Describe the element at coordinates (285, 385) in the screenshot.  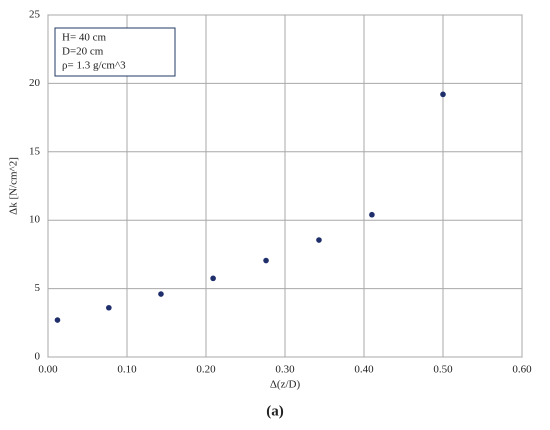
I see `x-axis-label: Δ(z/D)` at that location.